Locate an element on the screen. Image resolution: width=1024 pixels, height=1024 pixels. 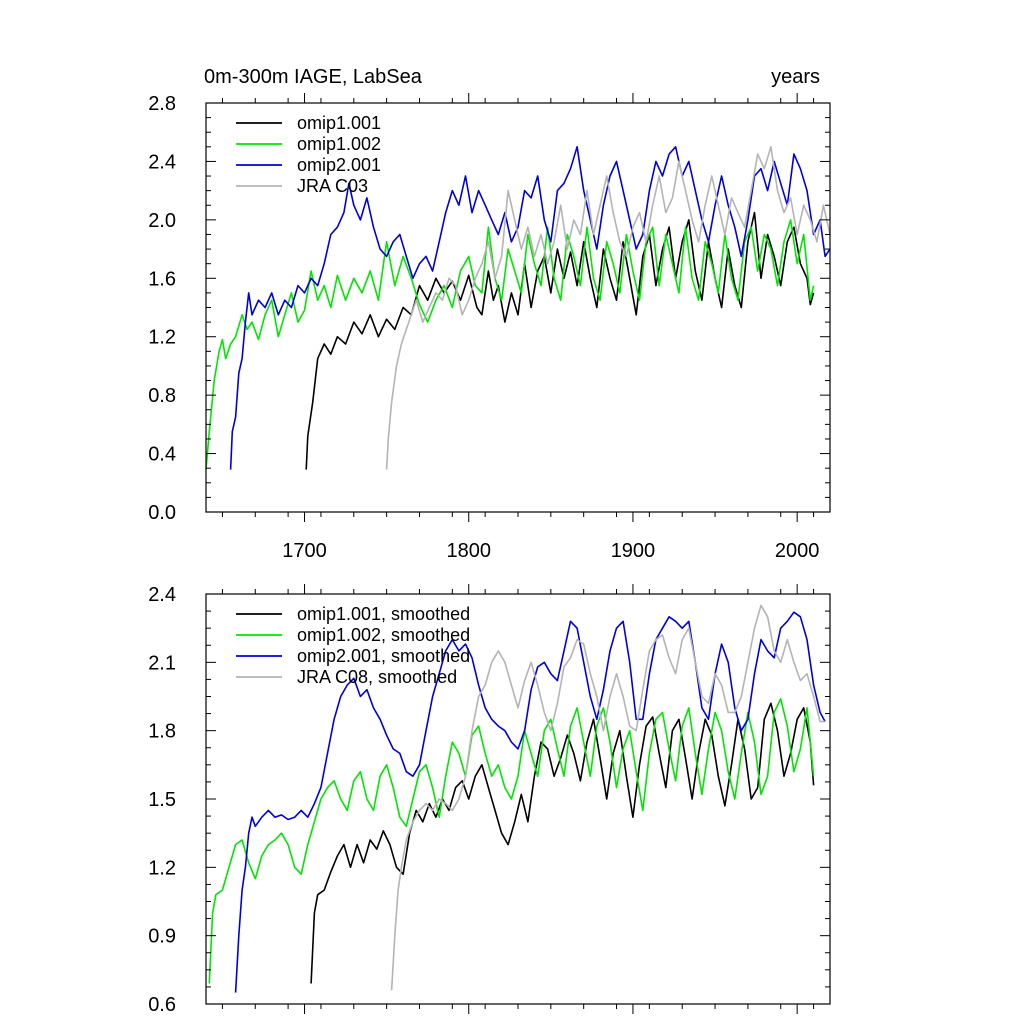
units-label: years is located at coordinates (795, 77).